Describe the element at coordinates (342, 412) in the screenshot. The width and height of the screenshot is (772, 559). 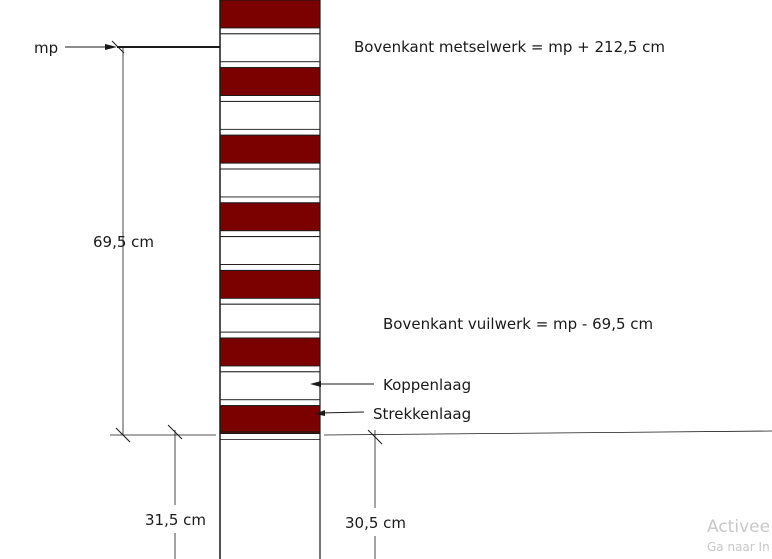
I see `stretcher-course-leader` at that location.